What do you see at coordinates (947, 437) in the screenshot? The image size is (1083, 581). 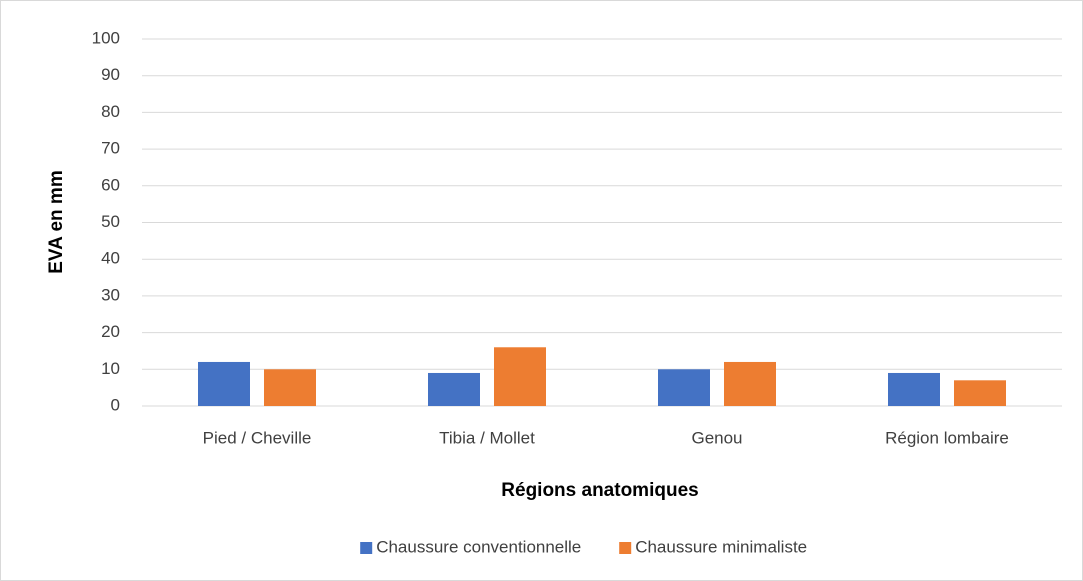 I see `x-tick-label: Région lombaire` at bounding box center [947, 437].